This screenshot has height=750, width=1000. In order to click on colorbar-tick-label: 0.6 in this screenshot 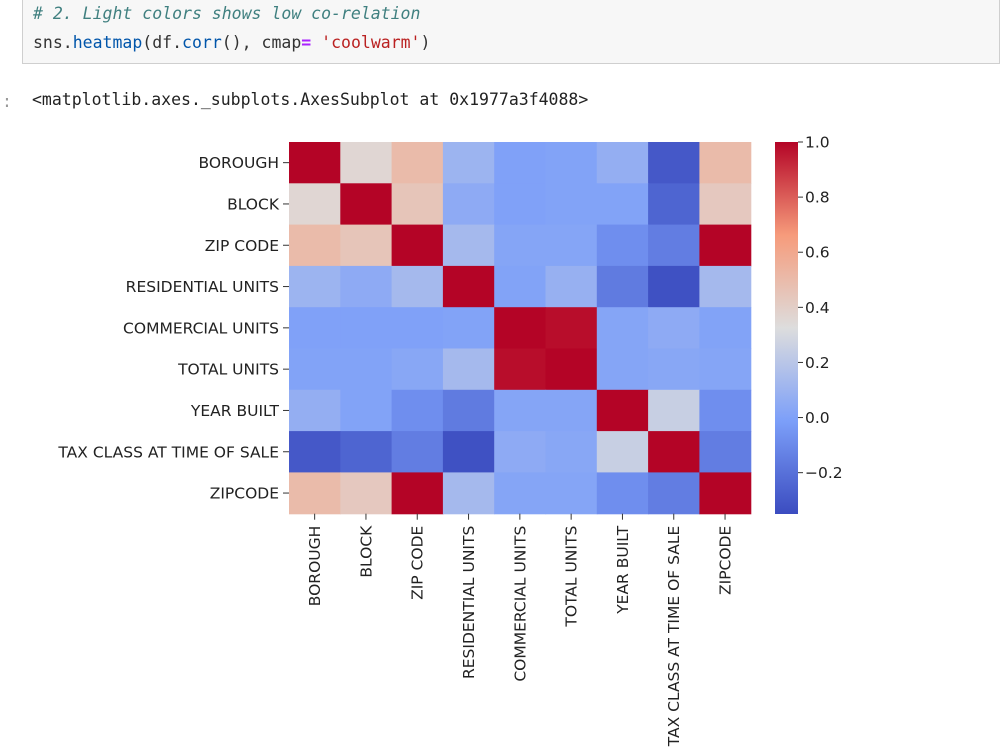, I will do `click(817, 253)`.